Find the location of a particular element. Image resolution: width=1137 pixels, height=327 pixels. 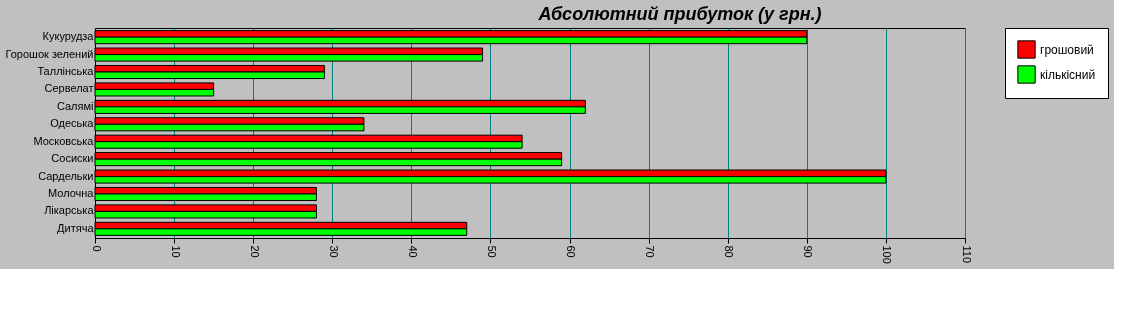

x-tick-label: 40 is located at coordinates (412, 251).